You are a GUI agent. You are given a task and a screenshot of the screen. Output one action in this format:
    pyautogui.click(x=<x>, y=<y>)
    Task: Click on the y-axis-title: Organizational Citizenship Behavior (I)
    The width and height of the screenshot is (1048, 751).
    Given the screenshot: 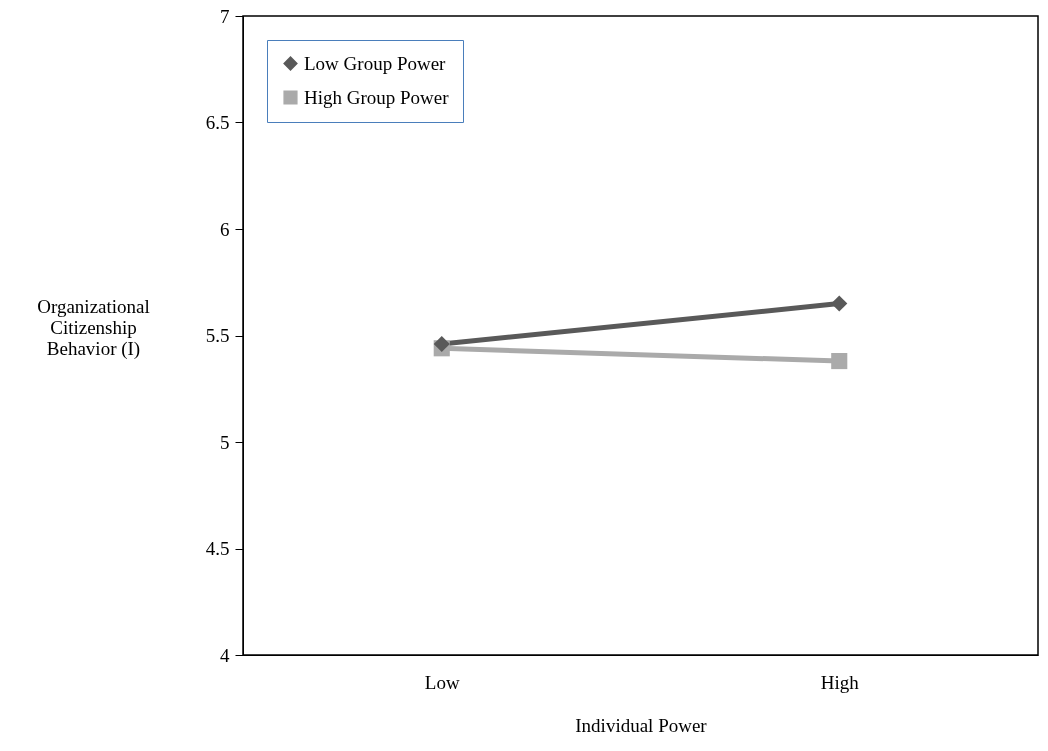 What is the action you would take?
    pyautogui.click(x=93, y=327)
    